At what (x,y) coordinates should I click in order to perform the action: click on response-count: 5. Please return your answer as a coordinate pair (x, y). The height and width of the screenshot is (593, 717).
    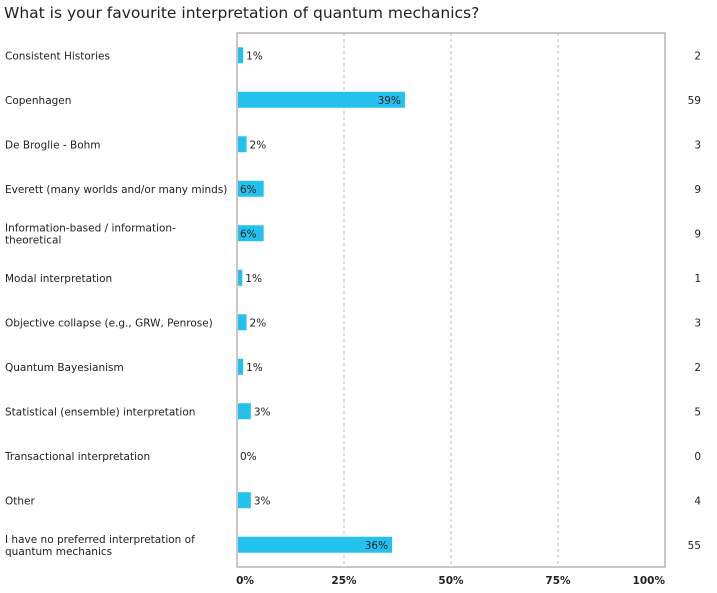
    Looking at the image, I should click on (697, 412).